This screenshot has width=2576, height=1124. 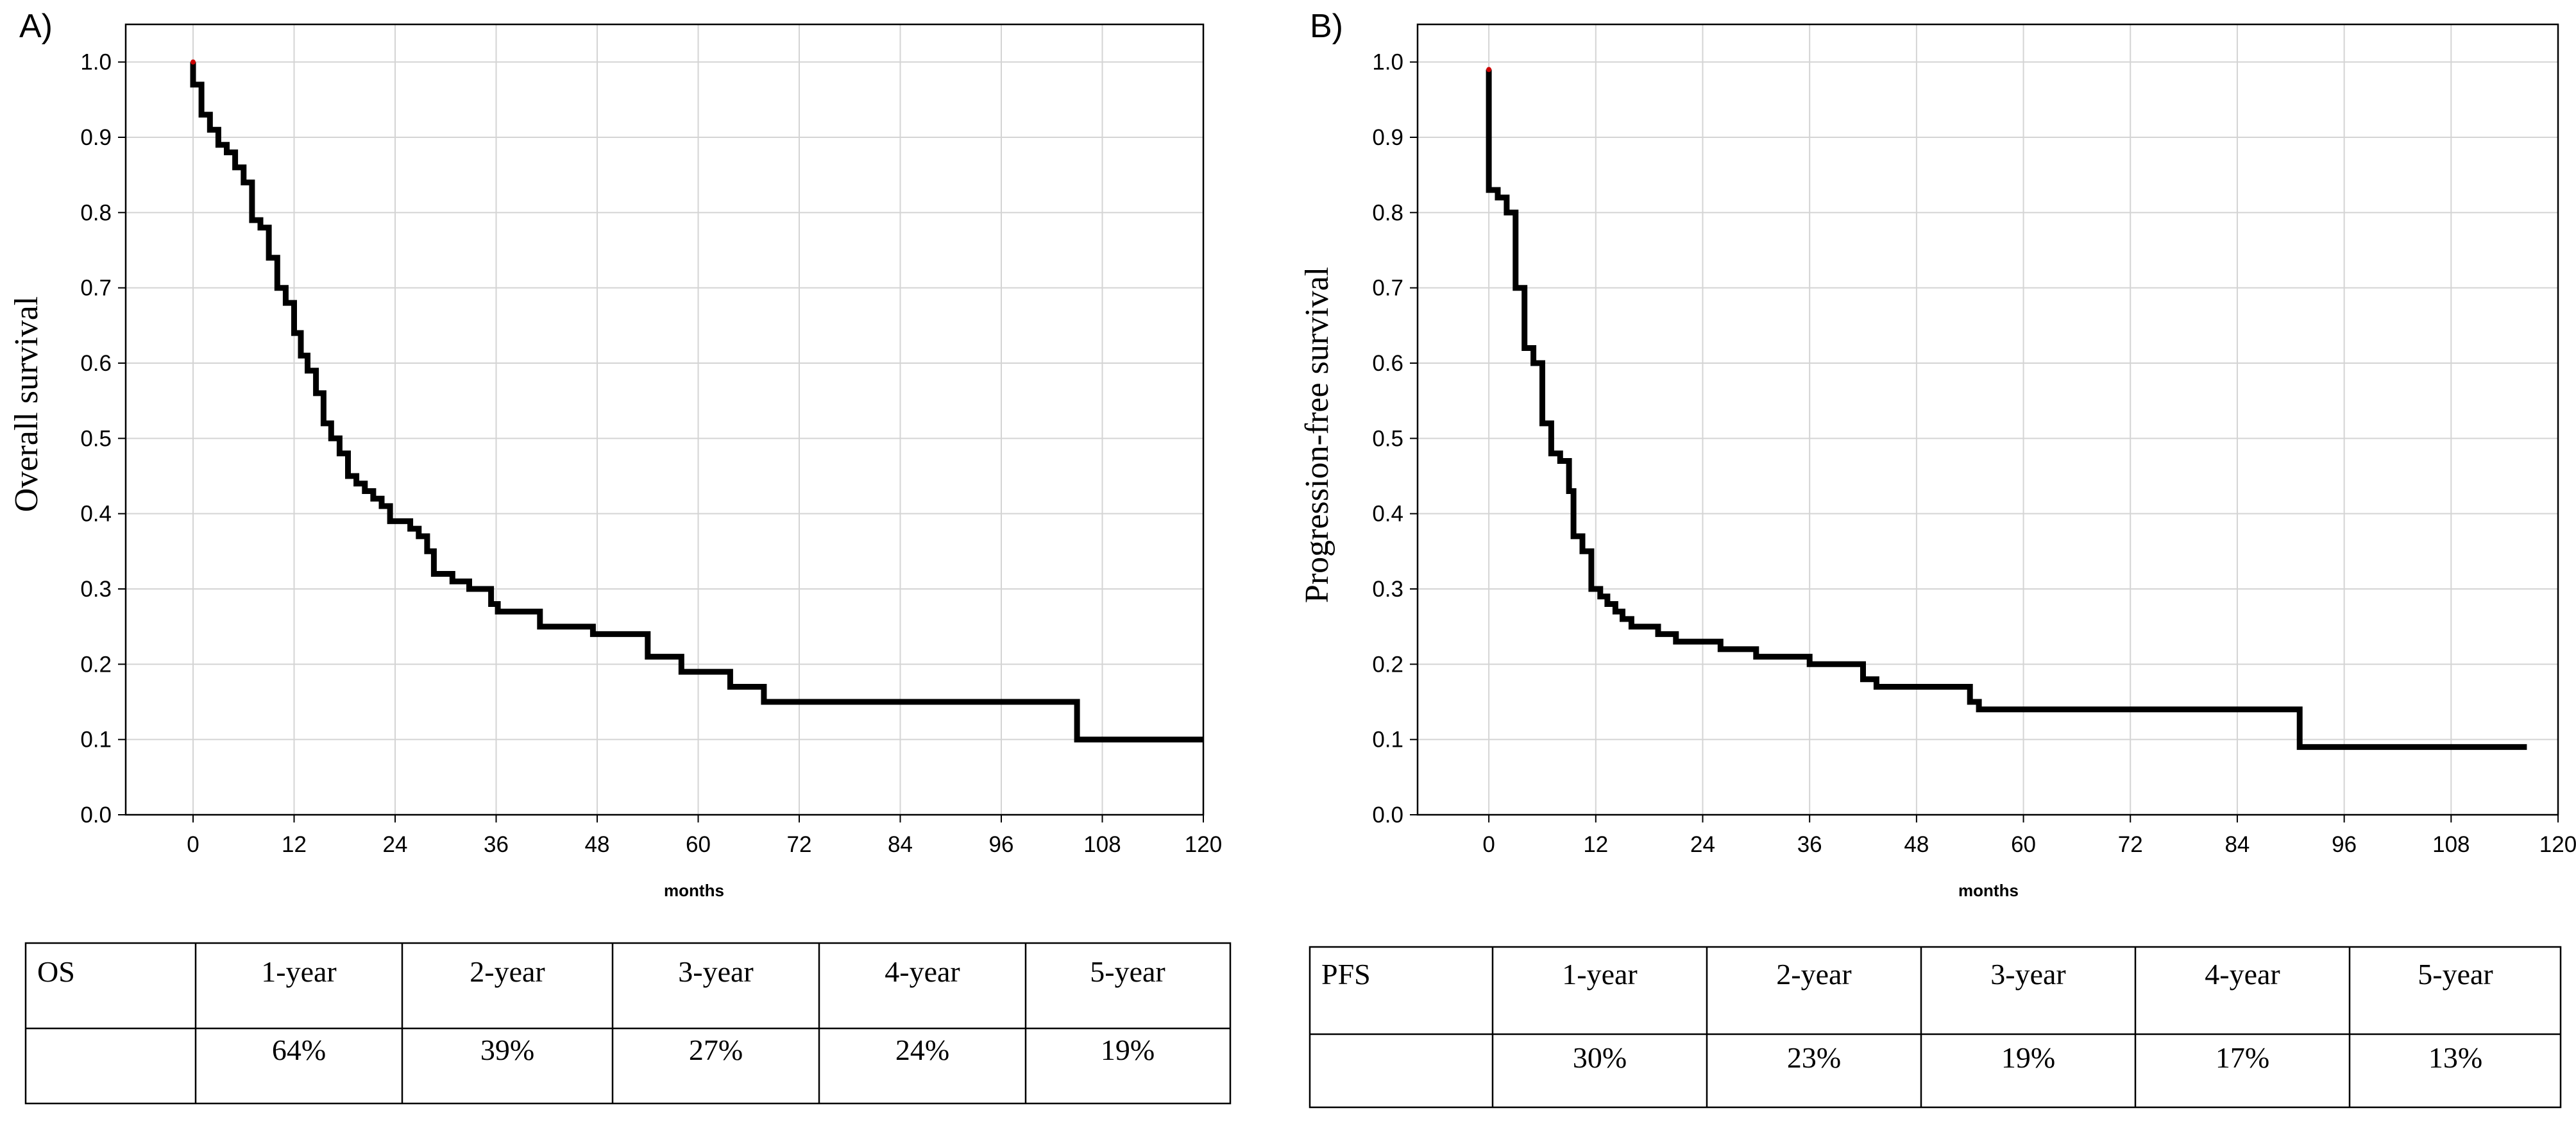 What do you see at coordinates (96, 439) in the screenshot?
I see `y-tick-label-a: 0.5` at bounding box center [96, 439].